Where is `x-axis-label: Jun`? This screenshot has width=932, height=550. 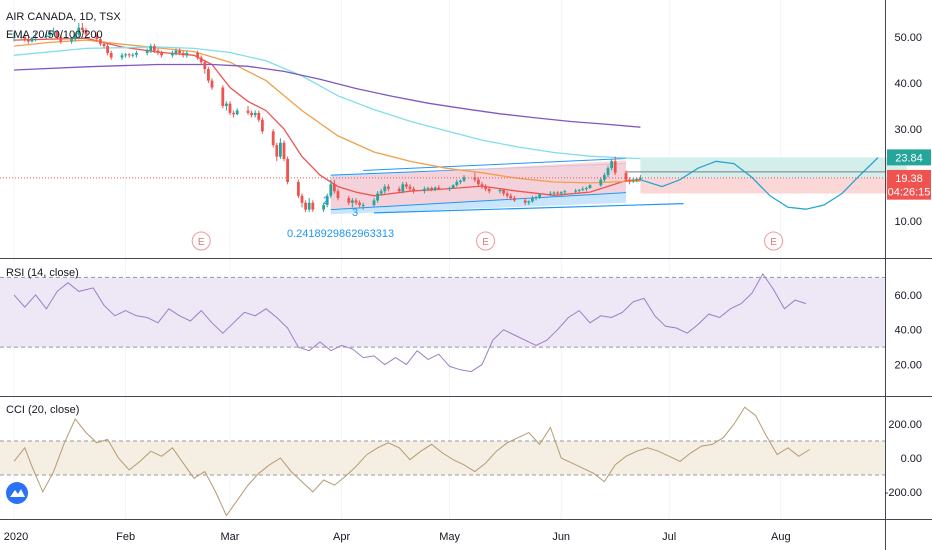
x-axis-label: Jun is located at coordinates (561, 537).